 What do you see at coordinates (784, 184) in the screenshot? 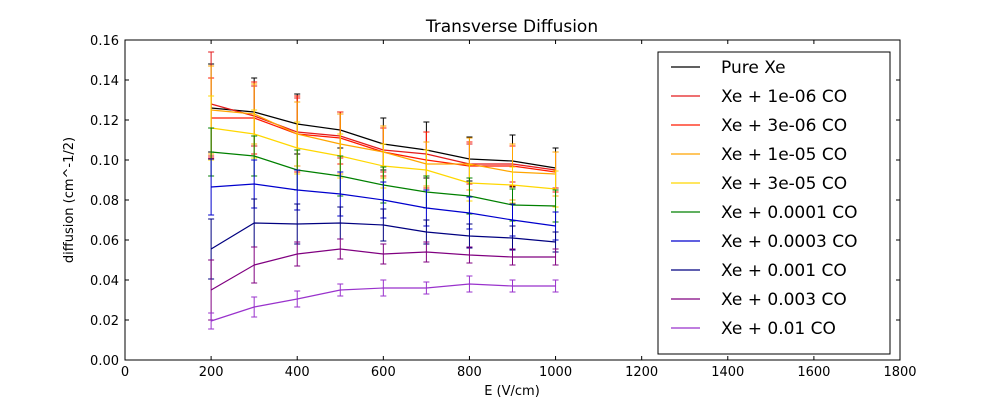
I see `legend-label: Xe + 3e-05 CO` at bounding box center [784, 184].